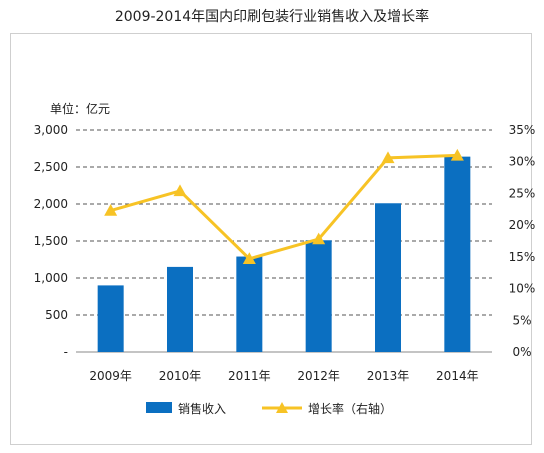  Describe the element at coordinates (522, 289) in the screenshot. I see `right-tick-label: 10%` at that location.